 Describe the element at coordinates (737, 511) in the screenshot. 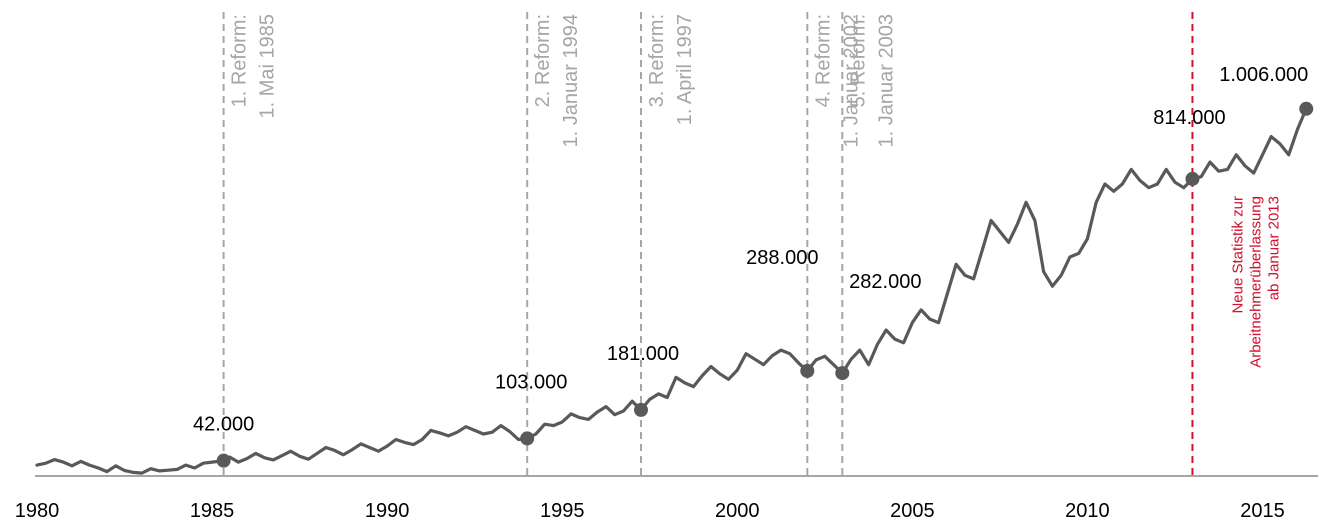

I see `x-tick-2000: 2000` at that location.